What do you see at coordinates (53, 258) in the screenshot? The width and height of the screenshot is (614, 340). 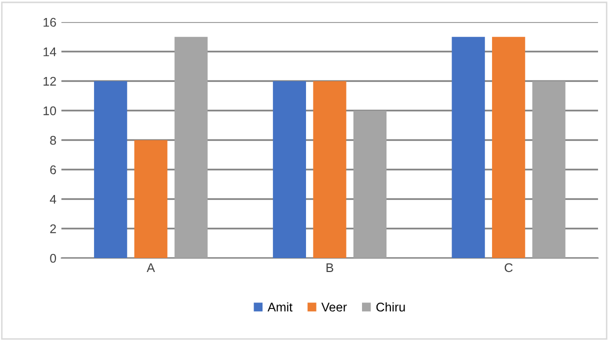 I see `y-tick-label: 0` at bounding box center [53, 258].